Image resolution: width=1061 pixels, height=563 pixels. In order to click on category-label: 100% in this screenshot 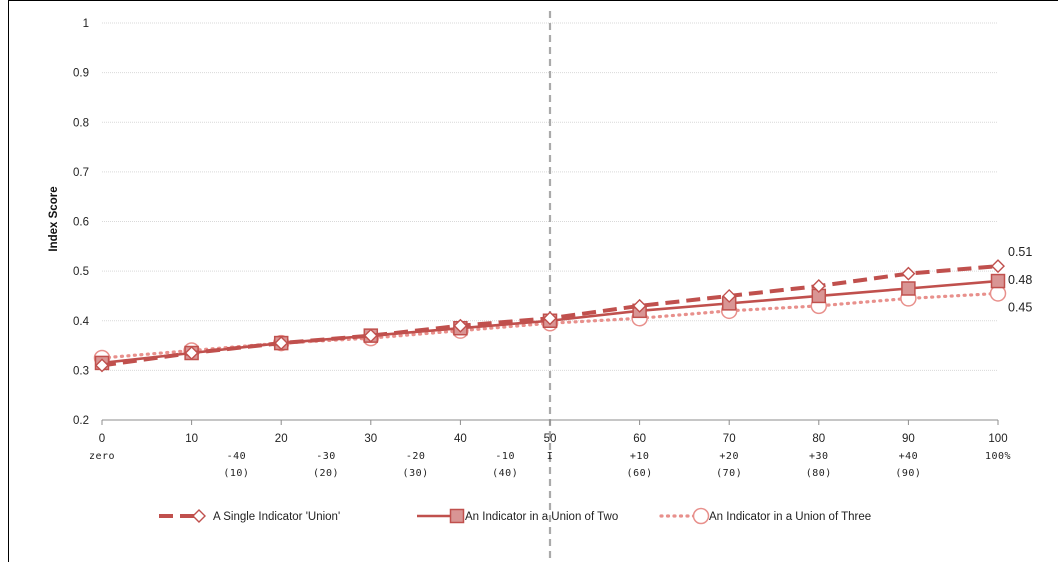, I will do `click(998, 456)`.